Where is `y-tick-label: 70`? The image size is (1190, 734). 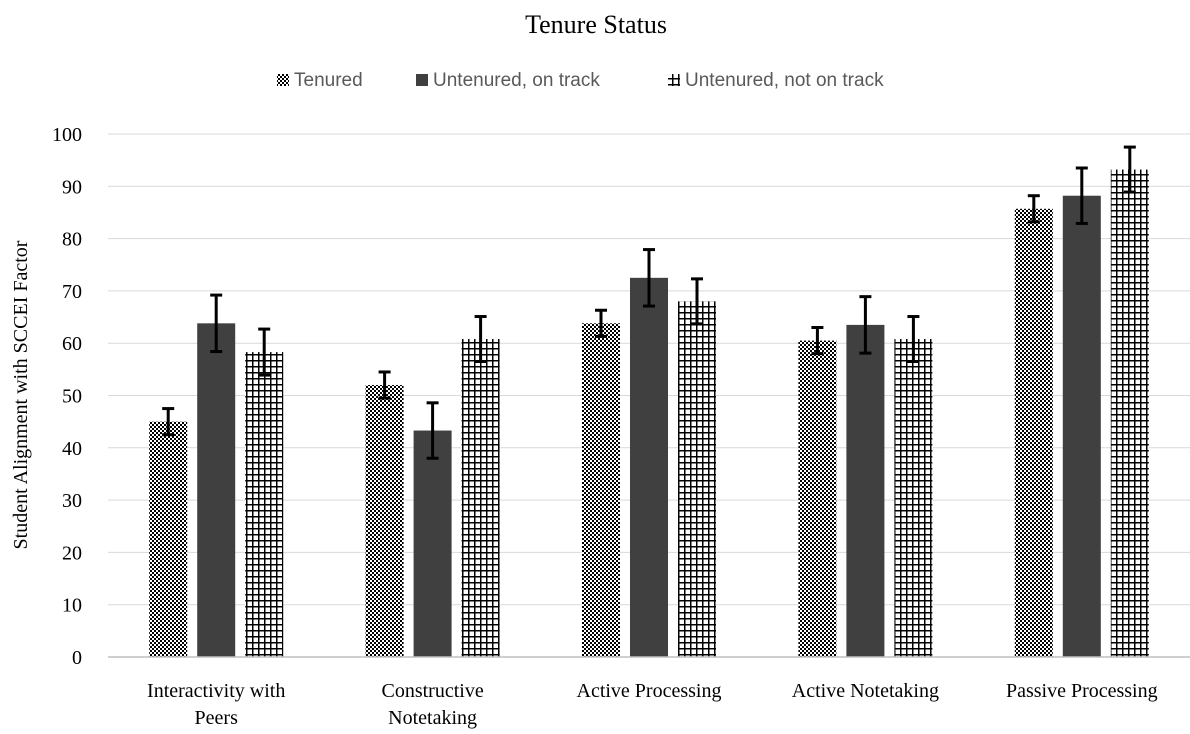
y-tick-label: 70 is located at coordinates (72, 292).